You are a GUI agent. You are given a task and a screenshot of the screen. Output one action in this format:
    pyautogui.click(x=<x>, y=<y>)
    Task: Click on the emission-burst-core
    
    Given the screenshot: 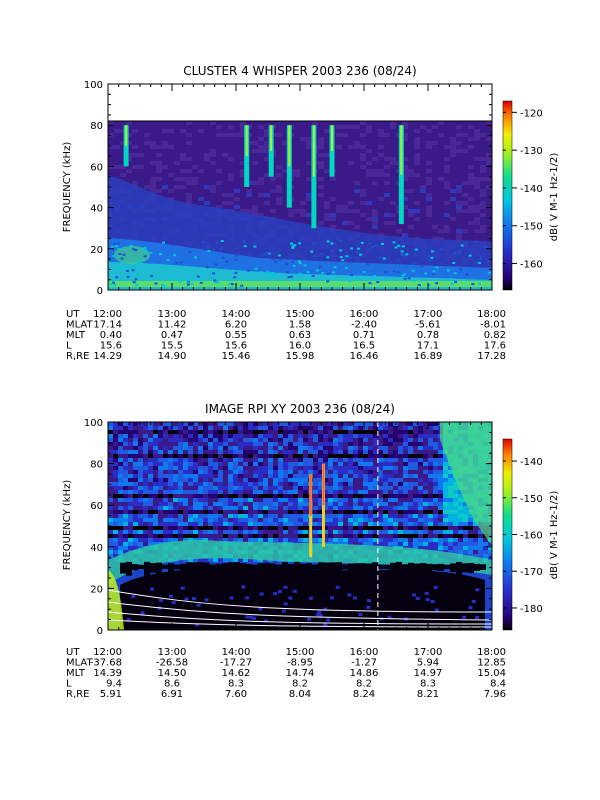 What is the action you would take?
    pyautogui.click(x=323, y=484)
    